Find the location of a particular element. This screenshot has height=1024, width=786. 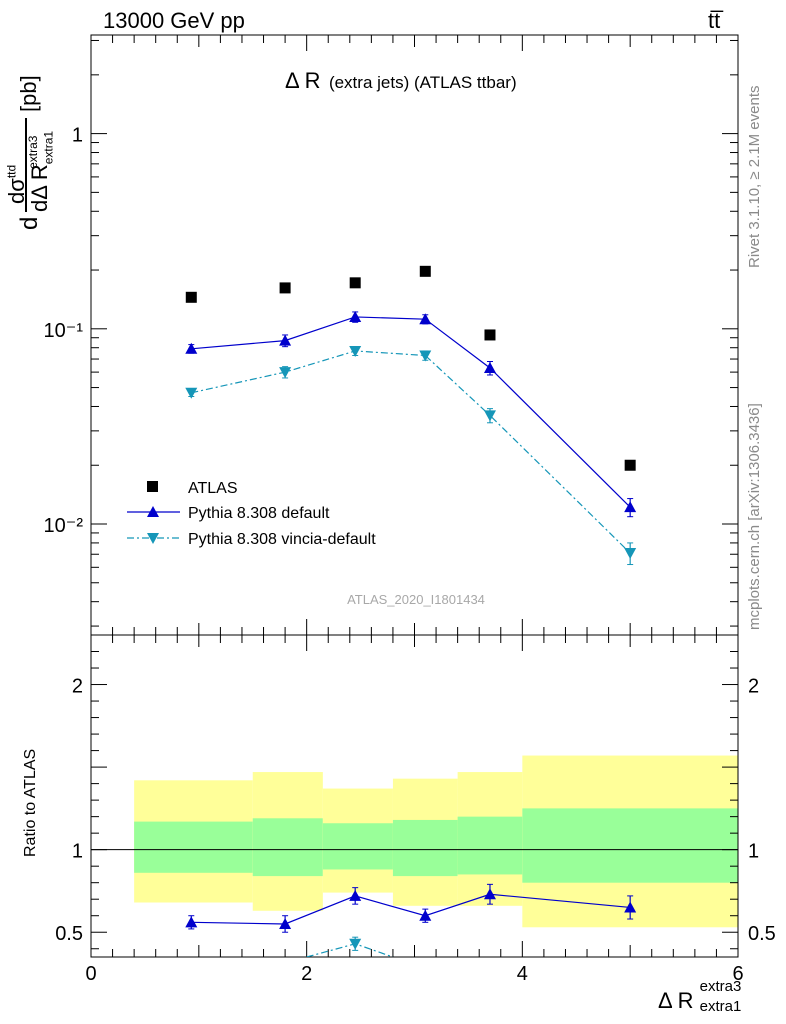

pythia-default-line is located at coordinates (411, 412).